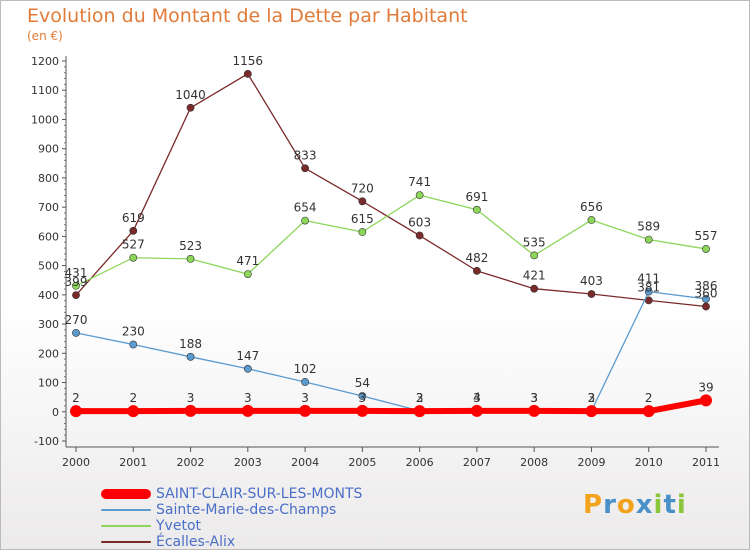 Image resolution: width=750 pixels, height=551 pixels. What do you see at coordinates (644, 505) in the screenshot?
I see `logo-letter: x` at bounding box center [644, 505].